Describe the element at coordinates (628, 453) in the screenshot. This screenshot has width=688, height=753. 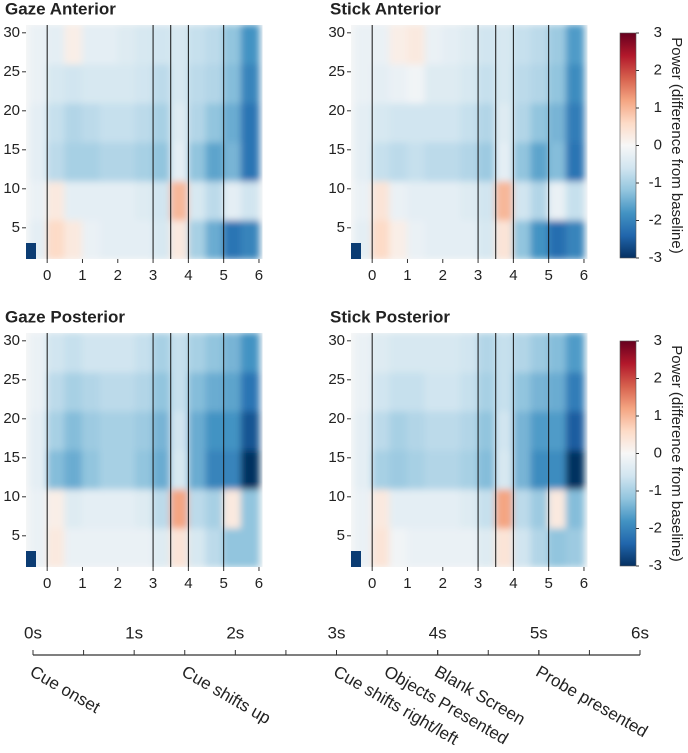
I see `colorbar` at that location.